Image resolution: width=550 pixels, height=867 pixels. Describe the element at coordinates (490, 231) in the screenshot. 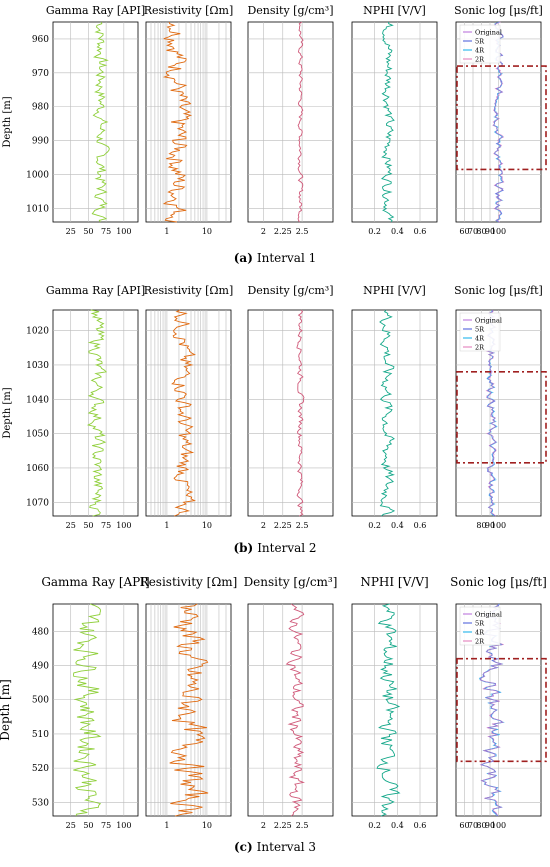

I see `x-tick-label: 90` at that location.